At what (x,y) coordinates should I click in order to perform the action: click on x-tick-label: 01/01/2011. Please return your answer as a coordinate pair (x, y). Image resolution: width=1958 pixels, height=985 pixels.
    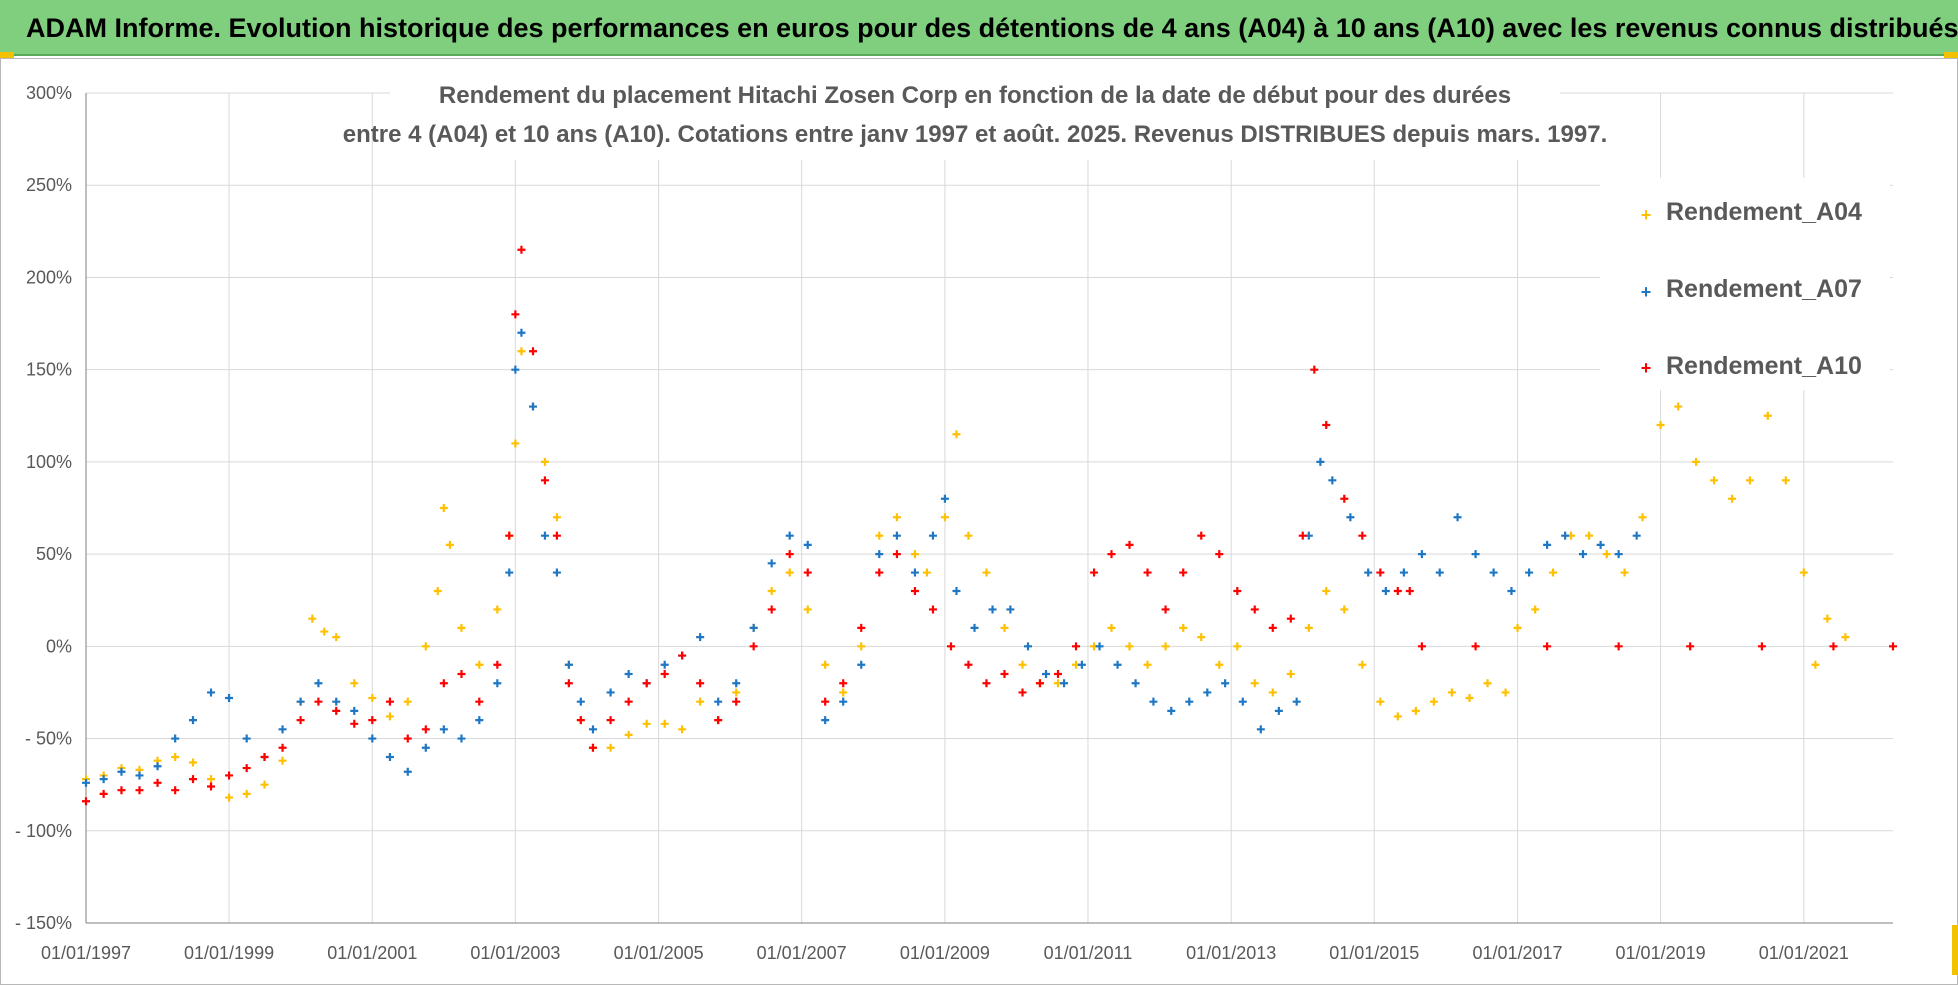
    Looking at the image, I should click on (1088, 953).